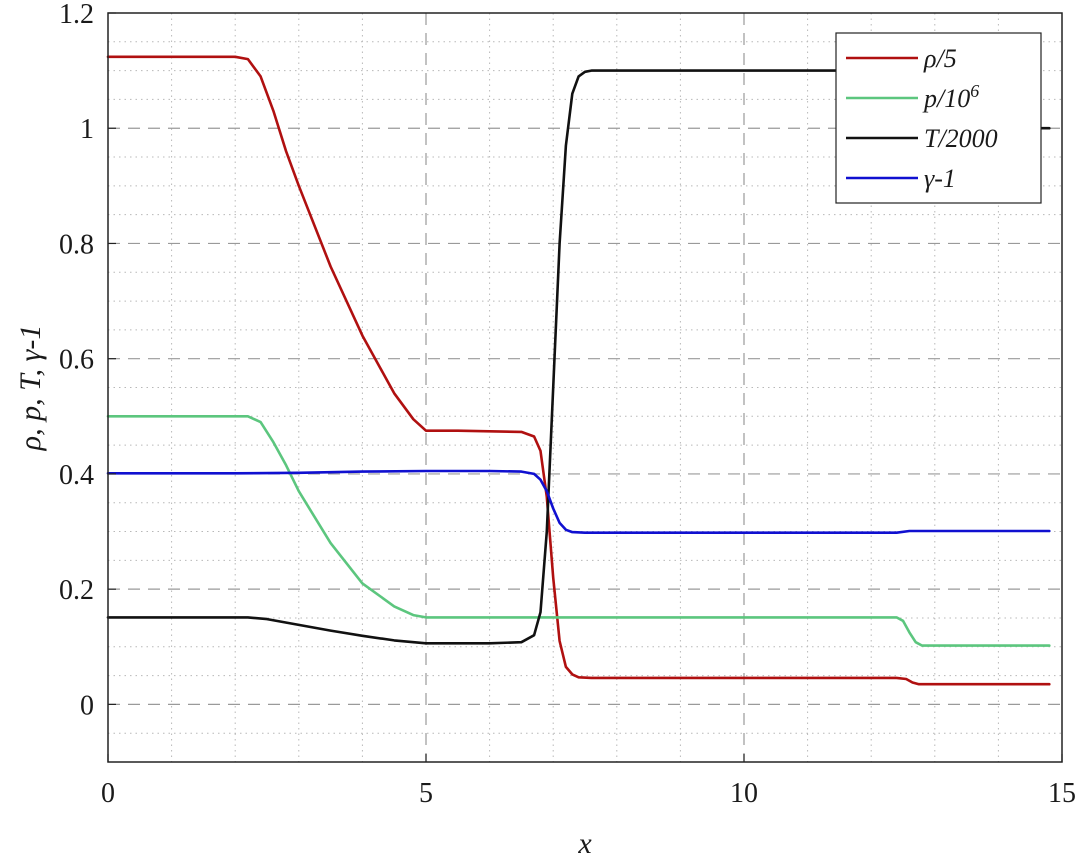  I want to click on legend-label-2: p/106, so click(950, 97).